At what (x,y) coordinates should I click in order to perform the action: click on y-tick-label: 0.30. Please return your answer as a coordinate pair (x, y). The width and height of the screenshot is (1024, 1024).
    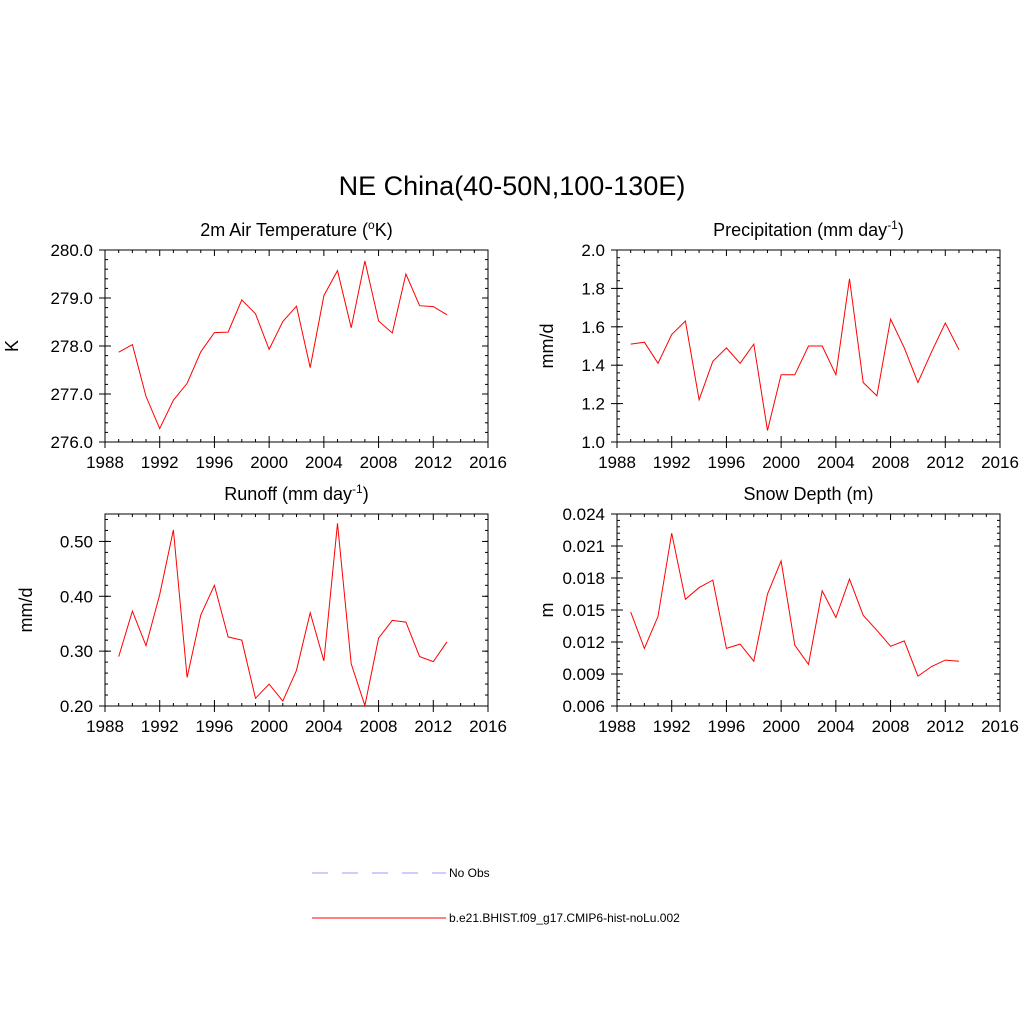
    Looking at the image, I should click on (76, 651).